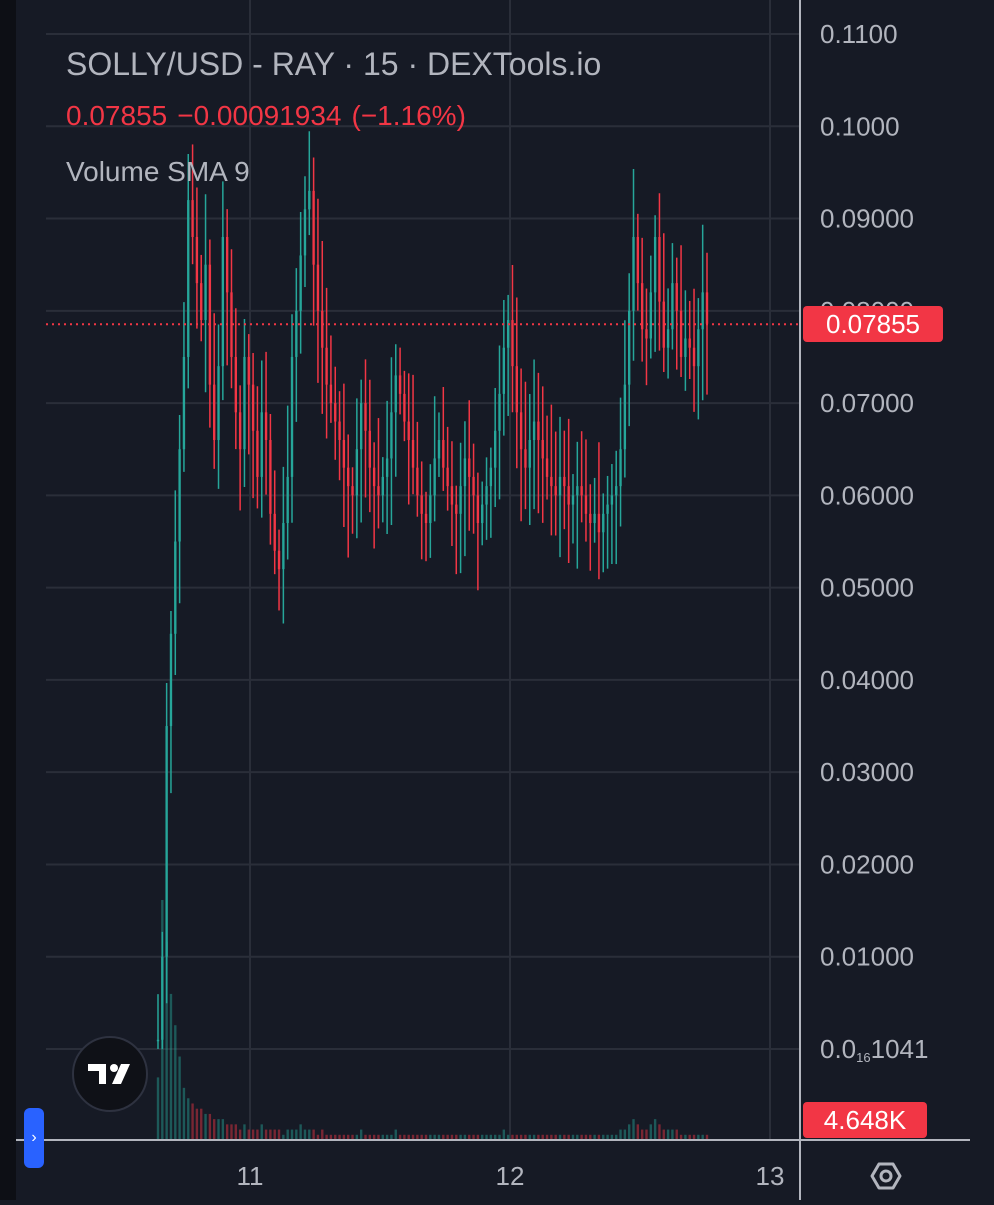 This screenshot has height=1205, width=994. Describe the element at coordinates (859, 34) in the screenshot. I see `y-tick-label: 0.1100` at that location.